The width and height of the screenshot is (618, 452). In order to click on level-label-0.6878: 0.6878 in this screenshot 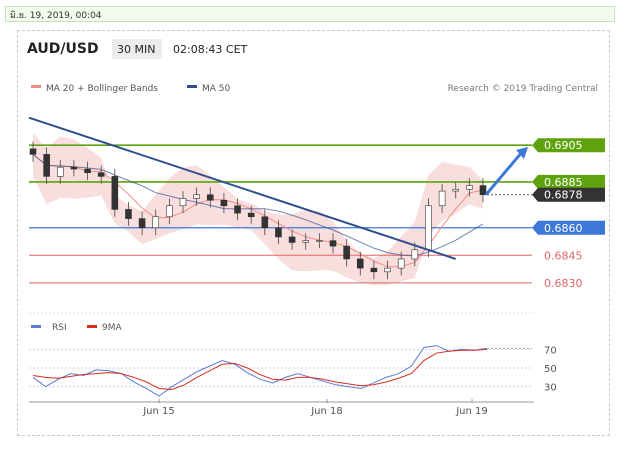, I will do `click(563, 195)`.